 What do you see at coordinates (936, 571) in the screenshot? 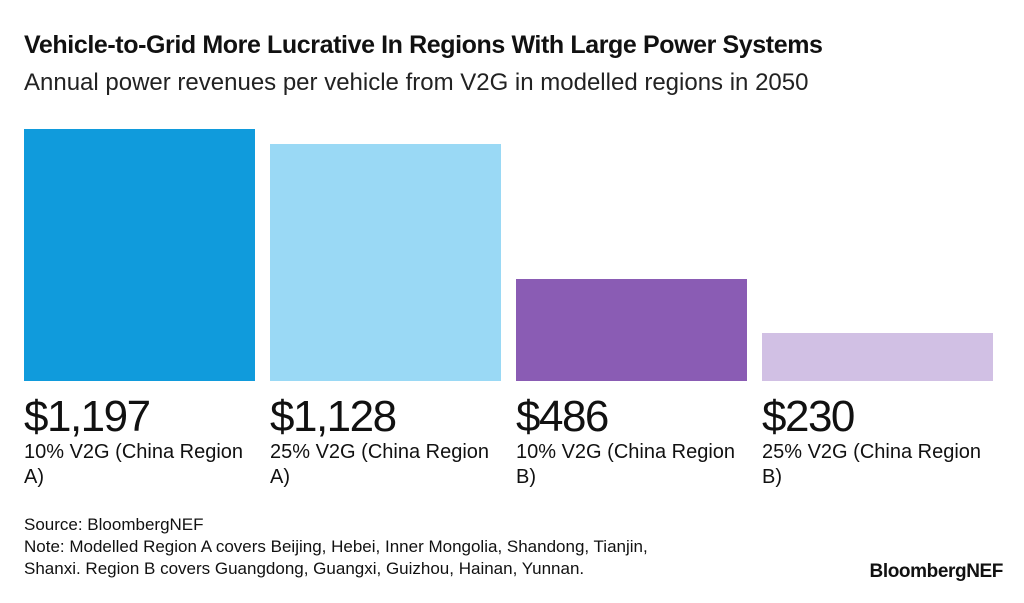
I see `brand-logo: BloombergNEF` at bounding box center [936, 571].